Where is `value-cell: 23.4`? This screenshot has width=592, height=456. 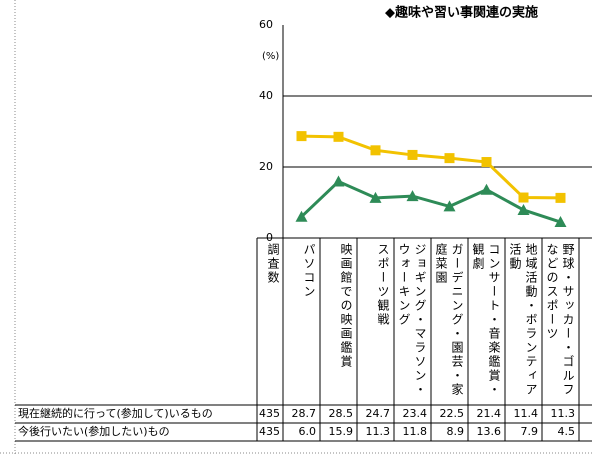 value-cell: 23.4 is located at coordinates (415, 413).